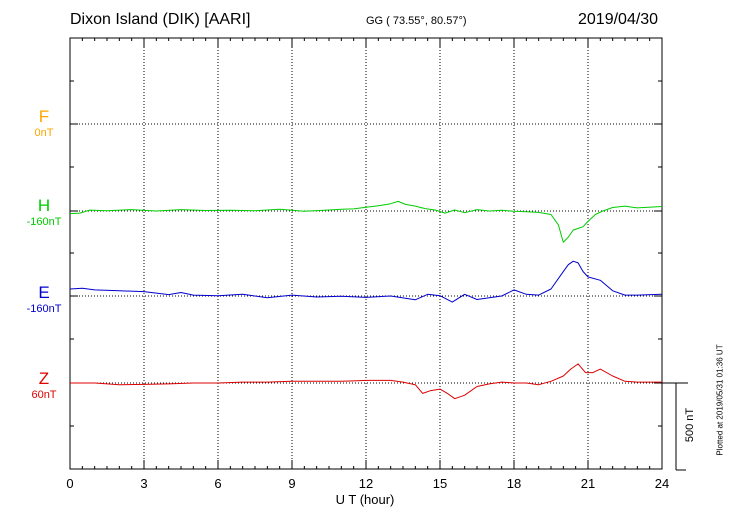  What do you see at coordinates (44, 222) in the screenshot?
I see `component-baseline-h: -160nT` at bounding box center [44, 222].